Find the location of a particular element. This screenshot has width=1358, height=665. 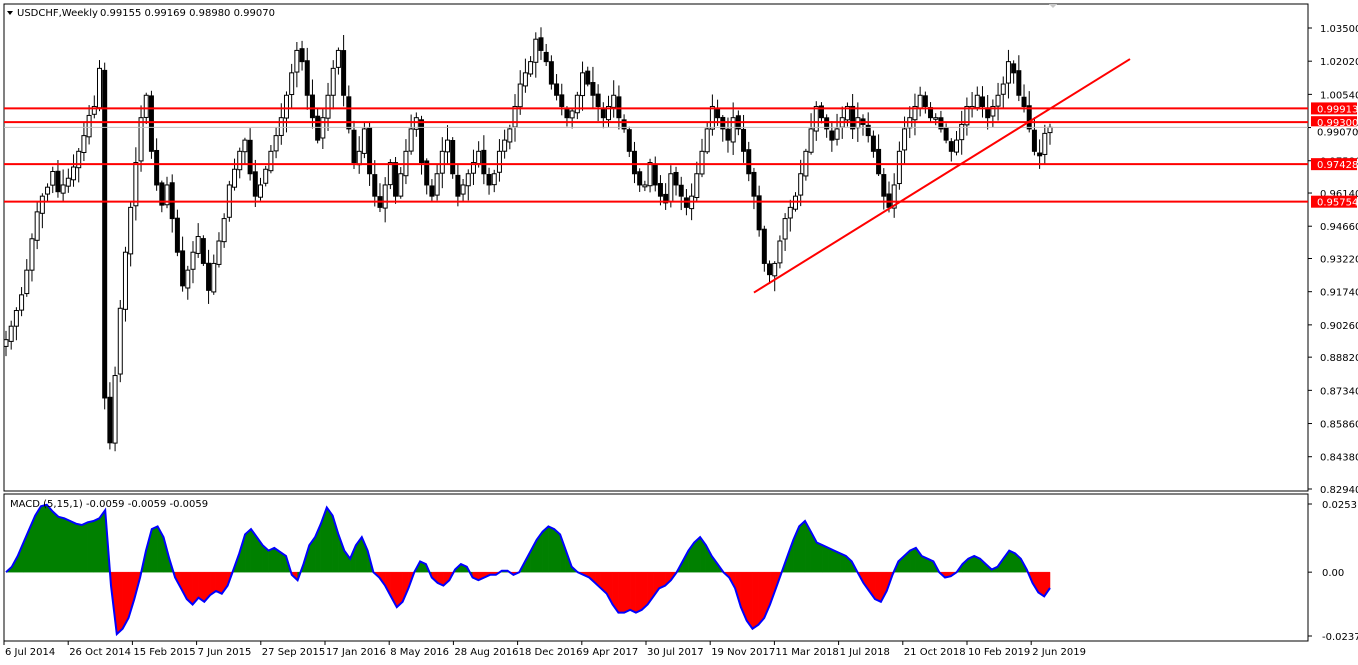

time-tick-label: 30 Jul 2017 is located at coordinates (675, 652).